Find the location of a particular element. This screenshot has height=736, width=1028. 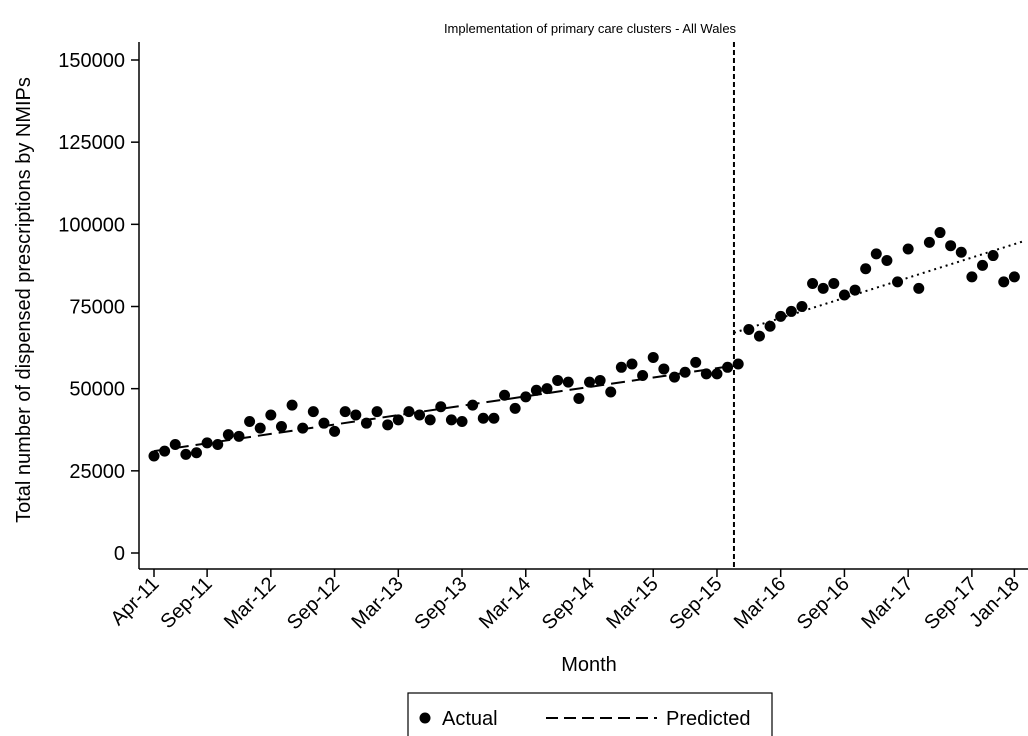

x-tick-label: Mar-15 is located at coordinates (632, 603).